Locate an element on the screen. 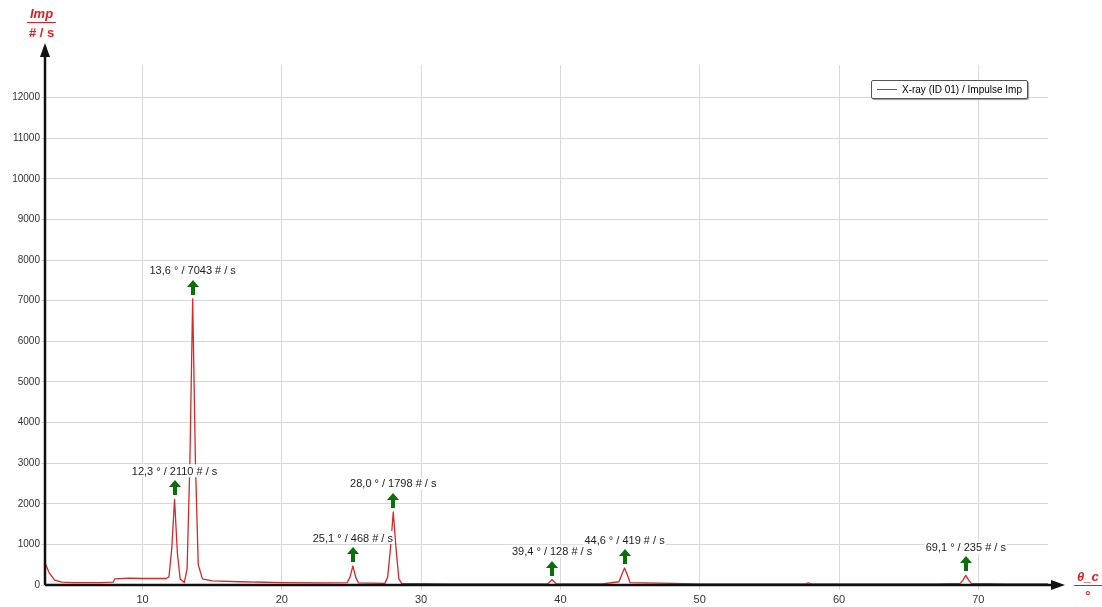 The width and height of the screenshot is (1102, 607). y-tick-label: 7000 is located at coordinates (29, 300).